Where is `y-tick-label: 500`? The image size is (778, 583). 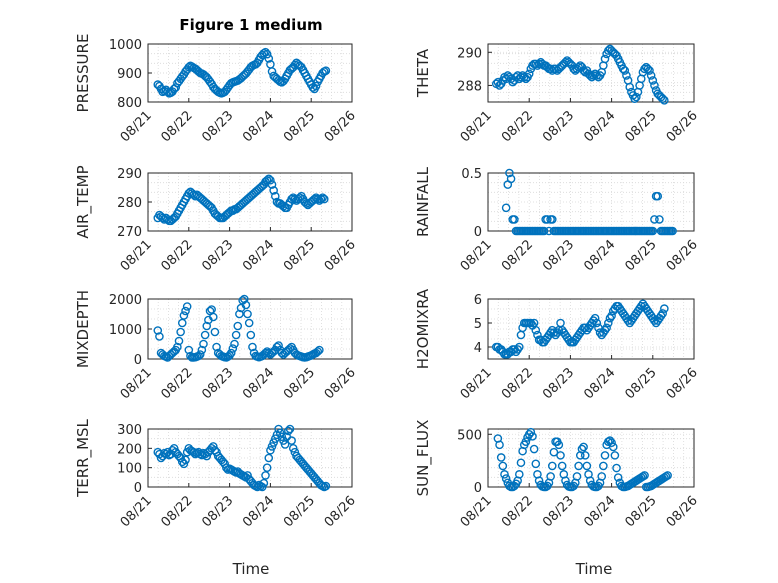
y-tick-label: 500 is located at coordinates (469, 435).